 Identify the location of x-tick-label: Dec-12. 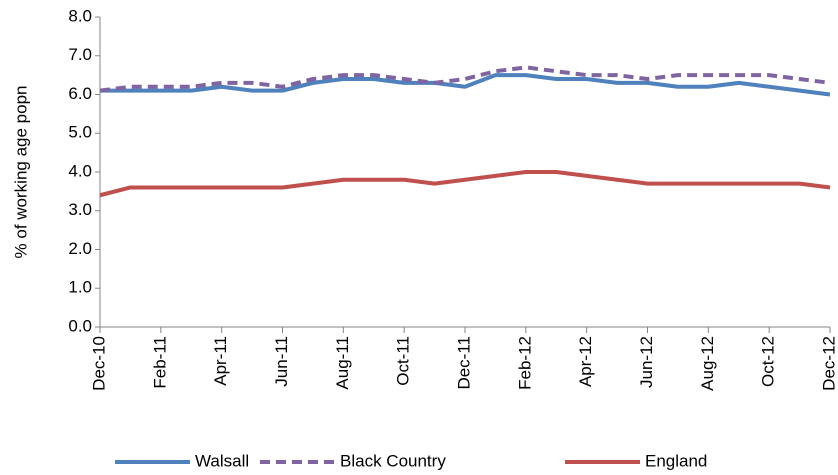
(828, 363).